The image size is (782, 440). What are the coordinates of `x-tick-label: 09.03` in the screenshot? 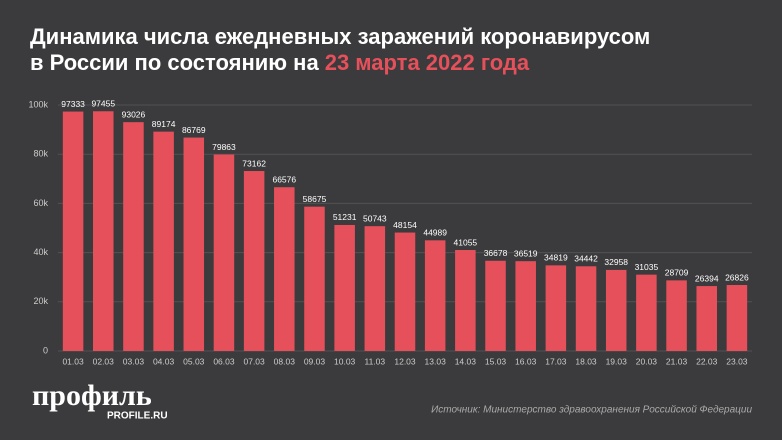 It's located at (315, 361).